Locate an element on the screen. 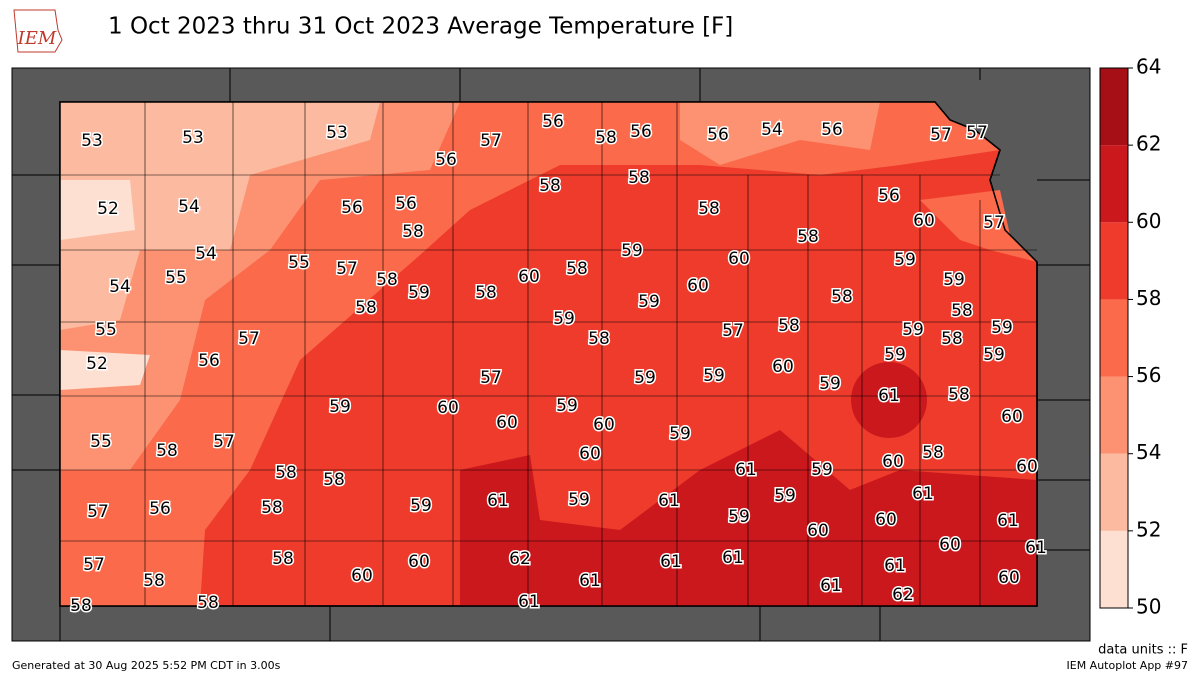  logo: IEM is located at coordinates (37, 38).